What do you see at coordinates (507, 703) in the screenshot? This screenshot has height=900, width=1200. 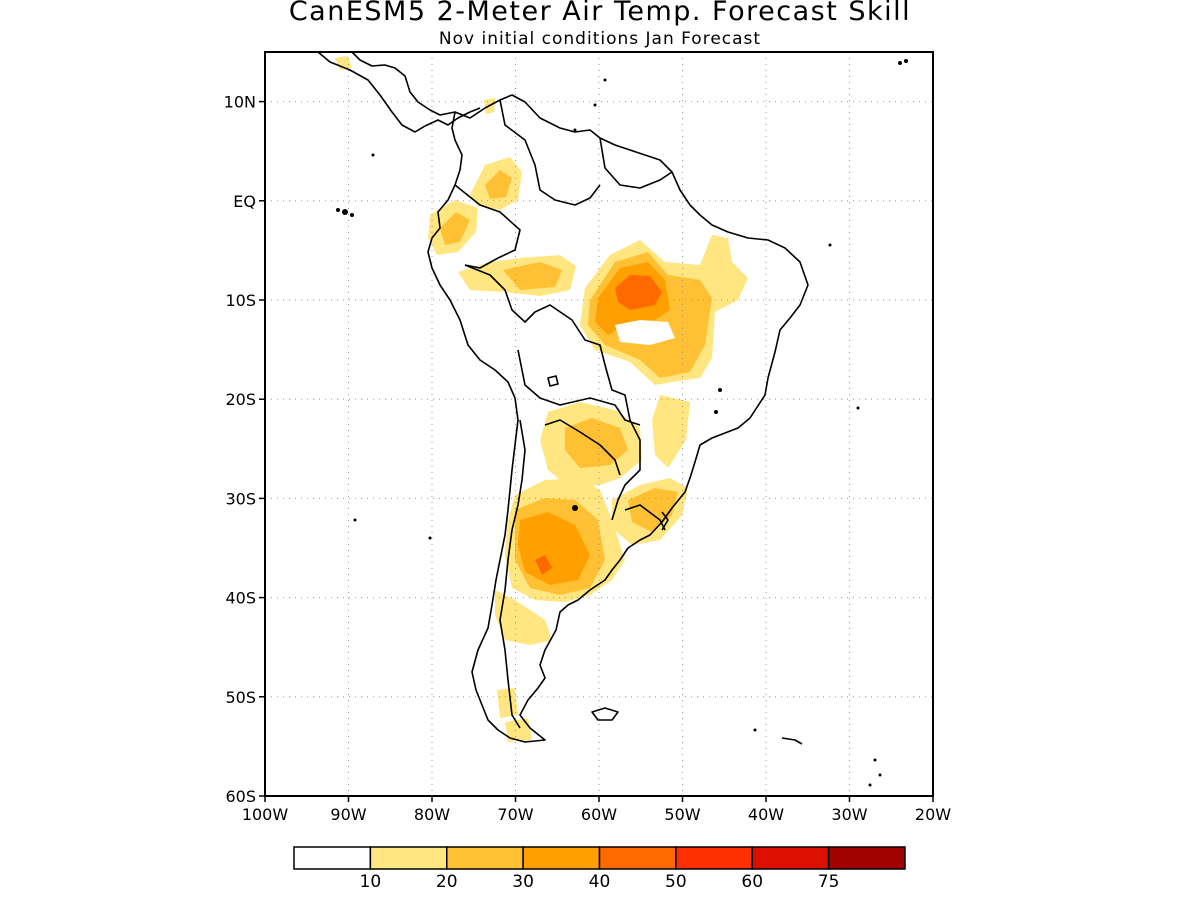 I see `skill-area-patagonia-s` at bounding box center [507, 703].